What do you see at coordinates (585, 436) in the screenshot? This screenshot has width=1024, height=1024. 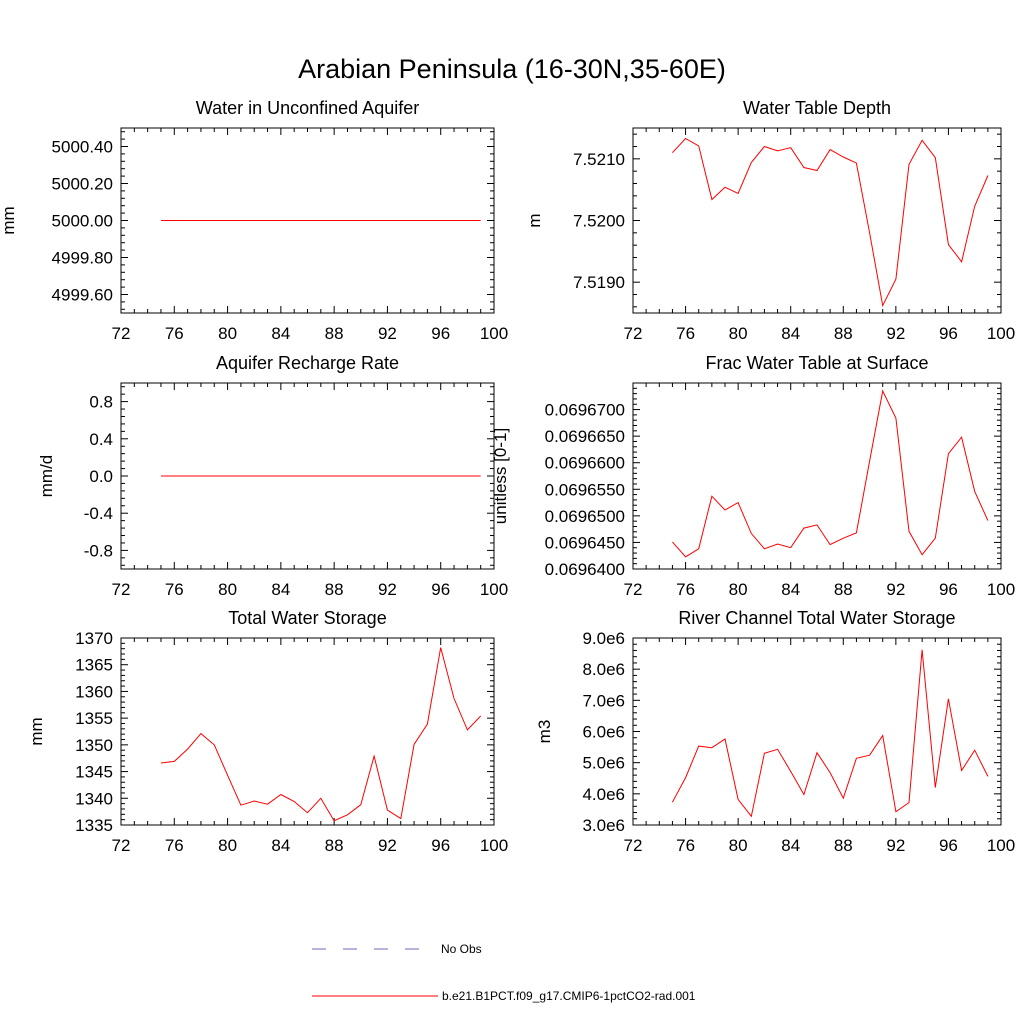 I see `y-tick-label: 0.0696650` at bounding box center [585, 436].